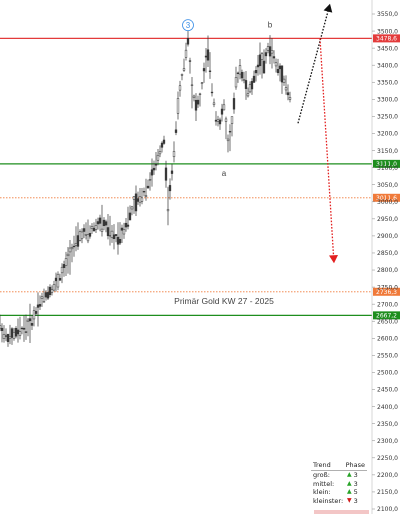 The image size is (400, 514). What do you see at coordinates (387, 202) in the screenshot?
I see `y-tick-label: 3000,0` at bounding box center [387, 202].